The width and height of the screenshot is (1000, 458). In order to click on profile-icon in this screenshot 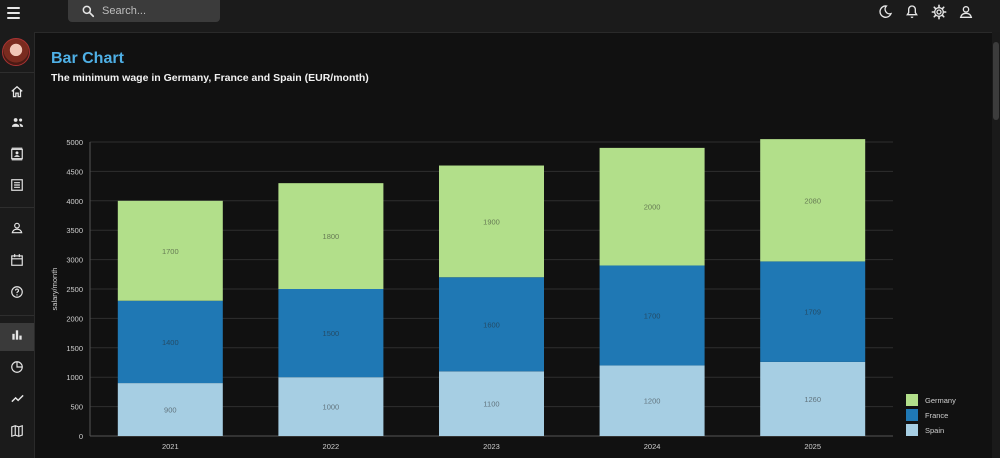, I will do `click(17, 230)`.